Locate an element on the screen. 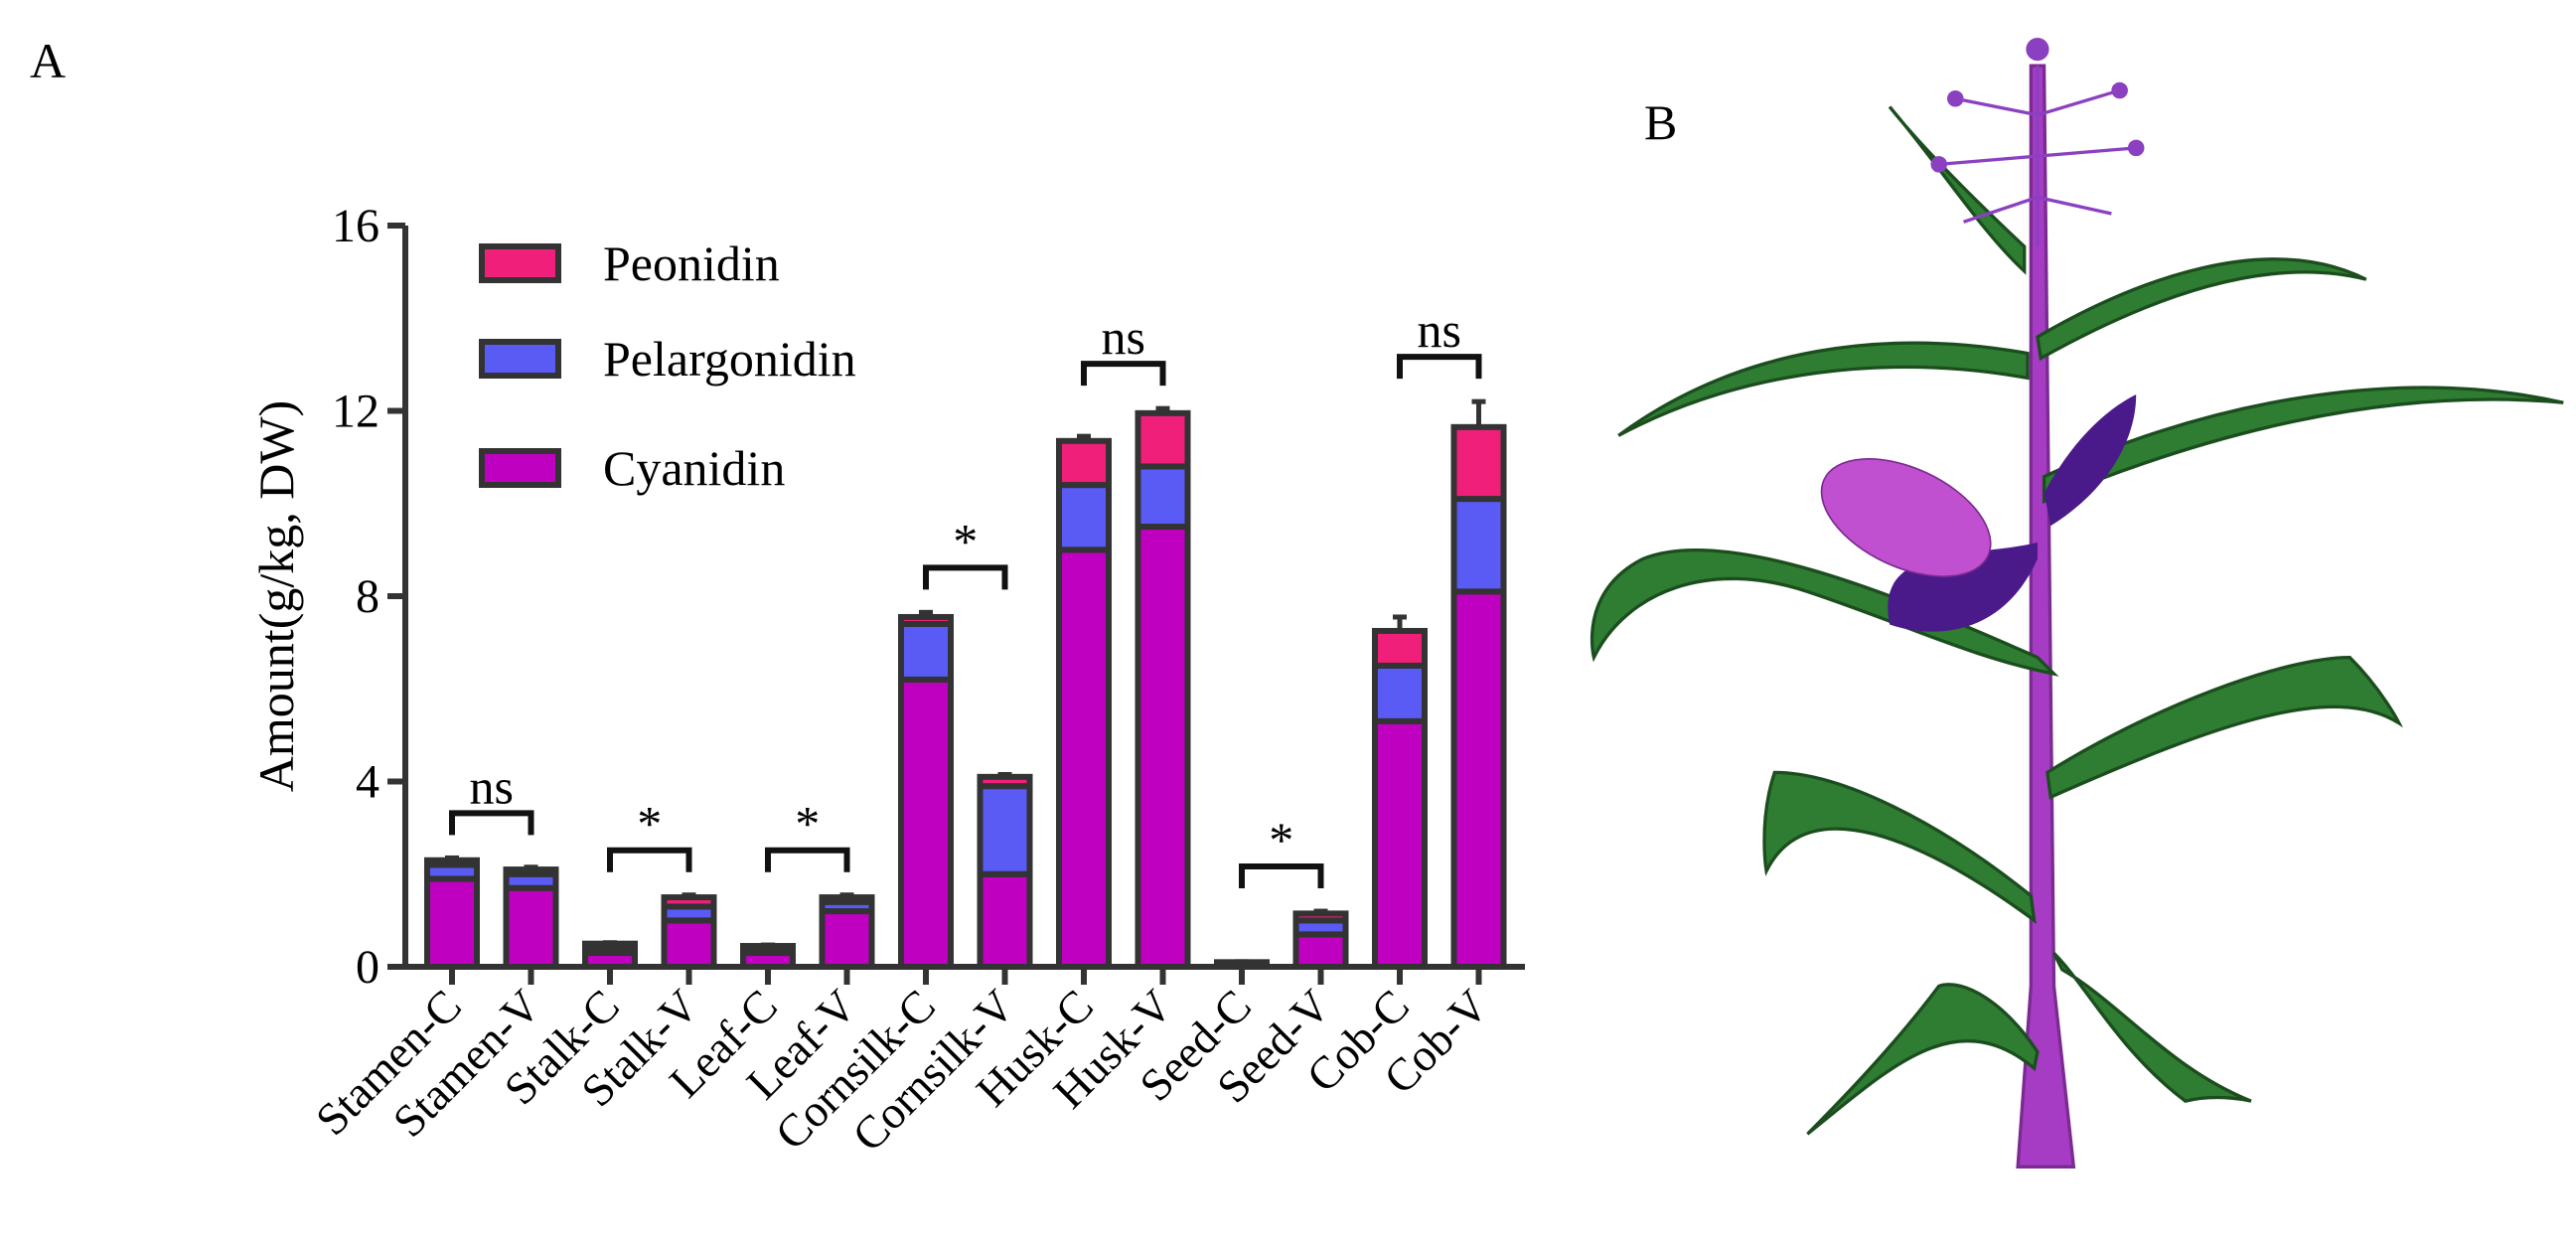 The image size is (2576, 1248). y-tick-label: 8 is located at coordinates (367, 596).